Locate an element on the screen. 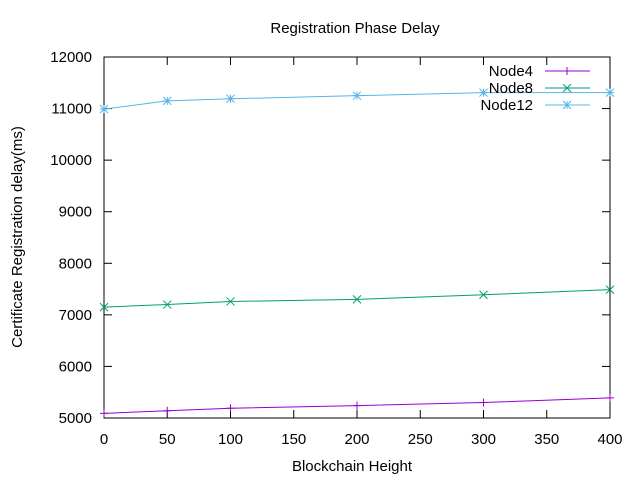 The width and height of the screenshot is (640, 480). x-tick-label: 400 is located at coordinates (609, 439).